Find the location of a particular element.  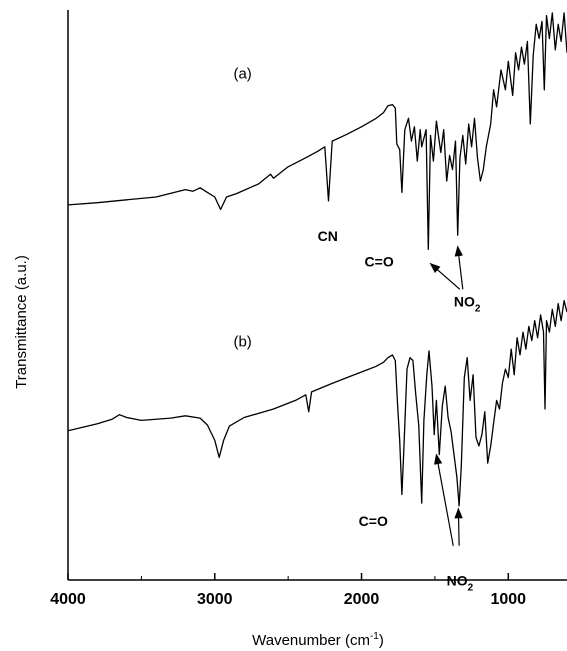

x-axis-label: Wavenumber (cm-1) is located at coordinates (318, 640).